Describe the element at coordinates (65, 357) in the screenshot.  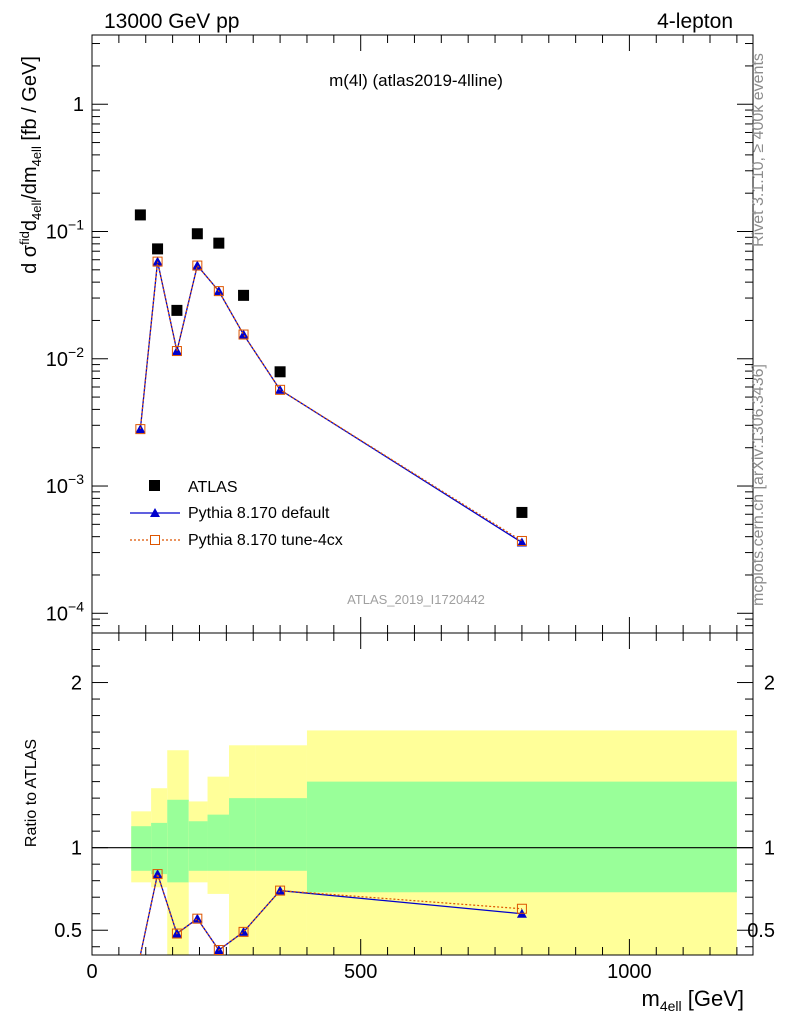
I see `y-tick-label: 10⁻²` at that location.